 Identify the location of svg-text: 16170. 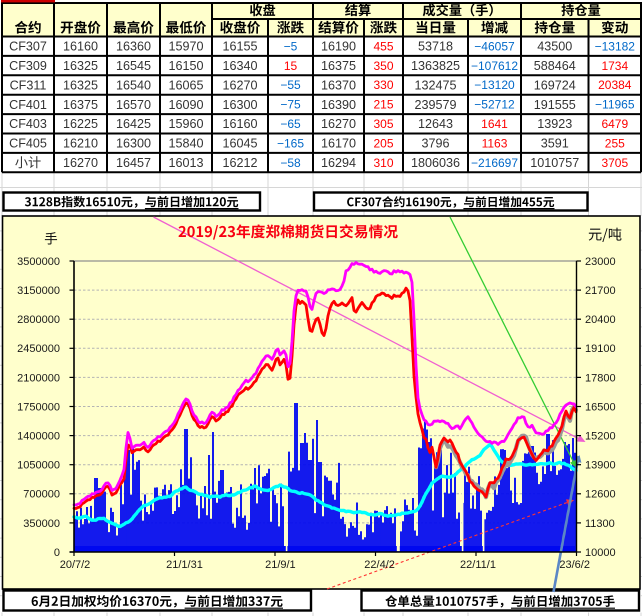
(338, 144).